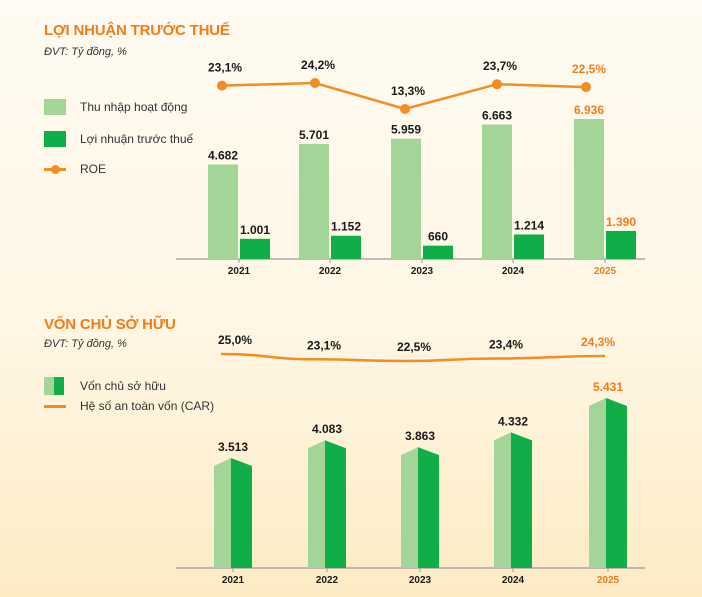 The height and width of the screenshot is (597, 702). What do you see at coordinates (346, 227) in the screenshot?
I see `data-label-profit-before-tax: 1.152` at bounding box center [346, 227].